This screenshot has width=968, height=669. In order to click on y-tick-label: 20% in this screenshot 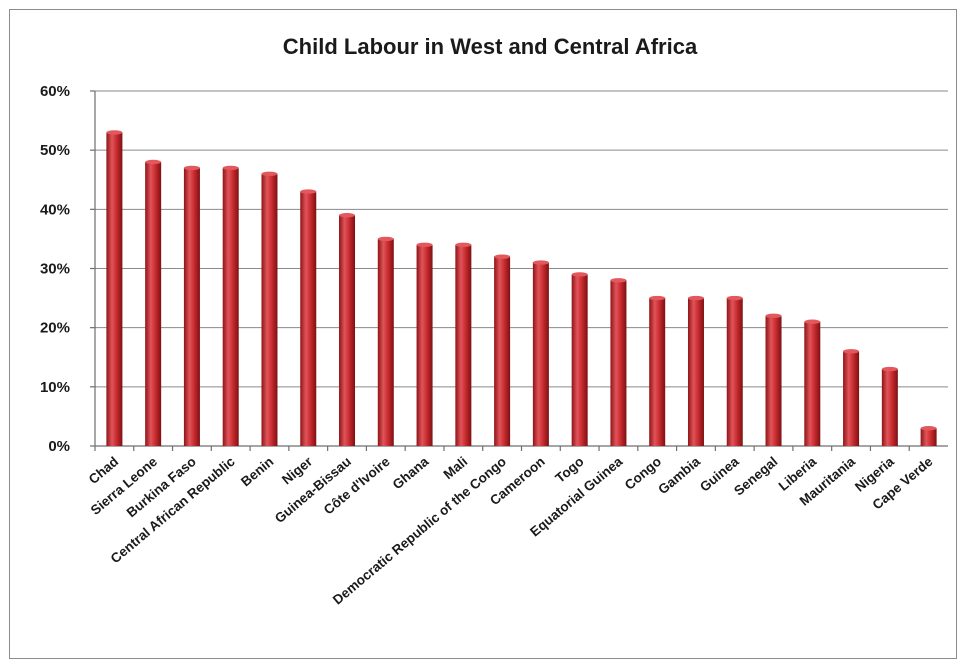, I will do `click(55, 328)`.